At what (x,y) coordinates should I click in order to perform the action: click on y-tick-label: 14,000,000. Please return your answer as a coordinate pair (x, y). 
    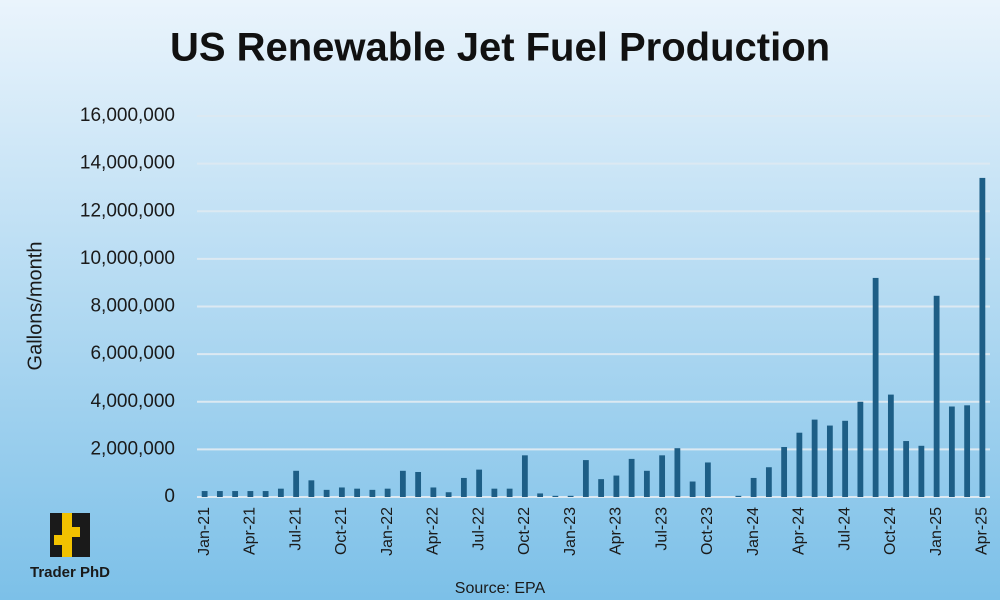
    Looking at the image, I should click on (127, 163).